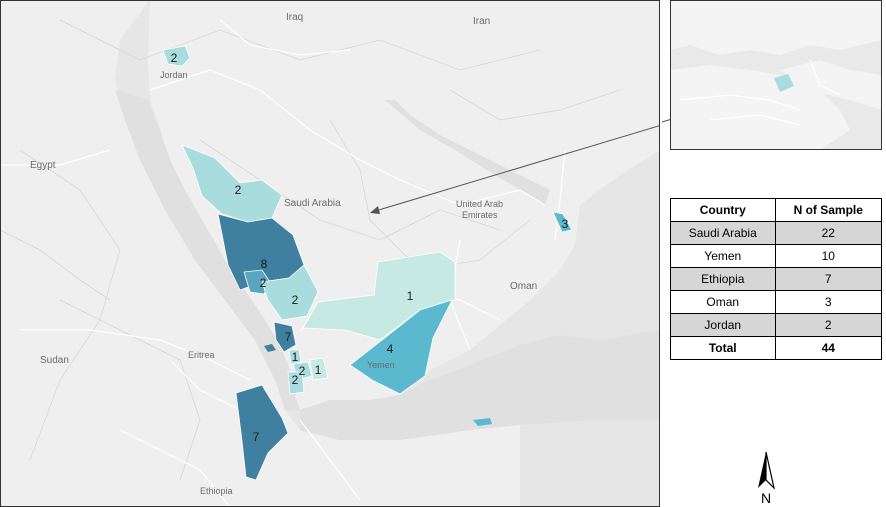  What do you see at coordinates (723, 325) in the screenshot?
I see `table-cell-country: Jordan` at bounding box center [723, 325].